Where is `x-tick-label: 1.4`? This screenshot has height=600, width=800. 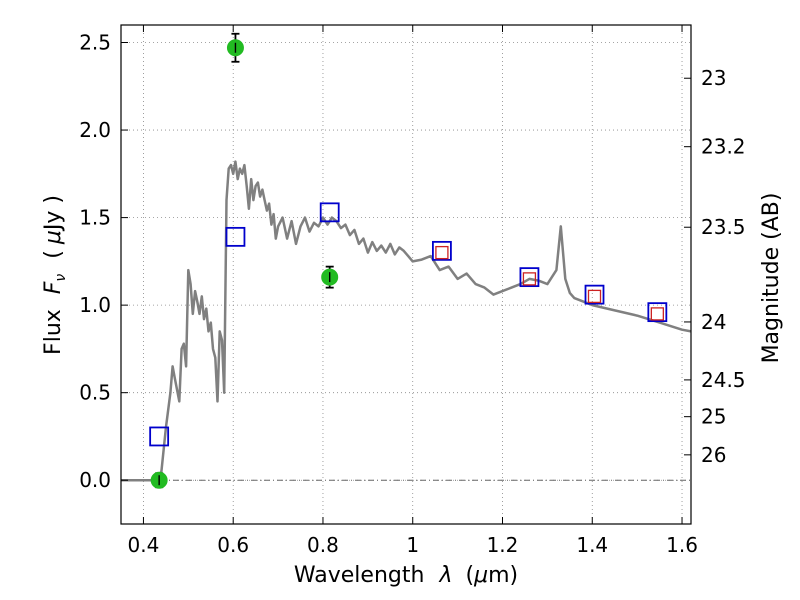 x-tick-label: 1.4 is located at coordinates (592, 545).